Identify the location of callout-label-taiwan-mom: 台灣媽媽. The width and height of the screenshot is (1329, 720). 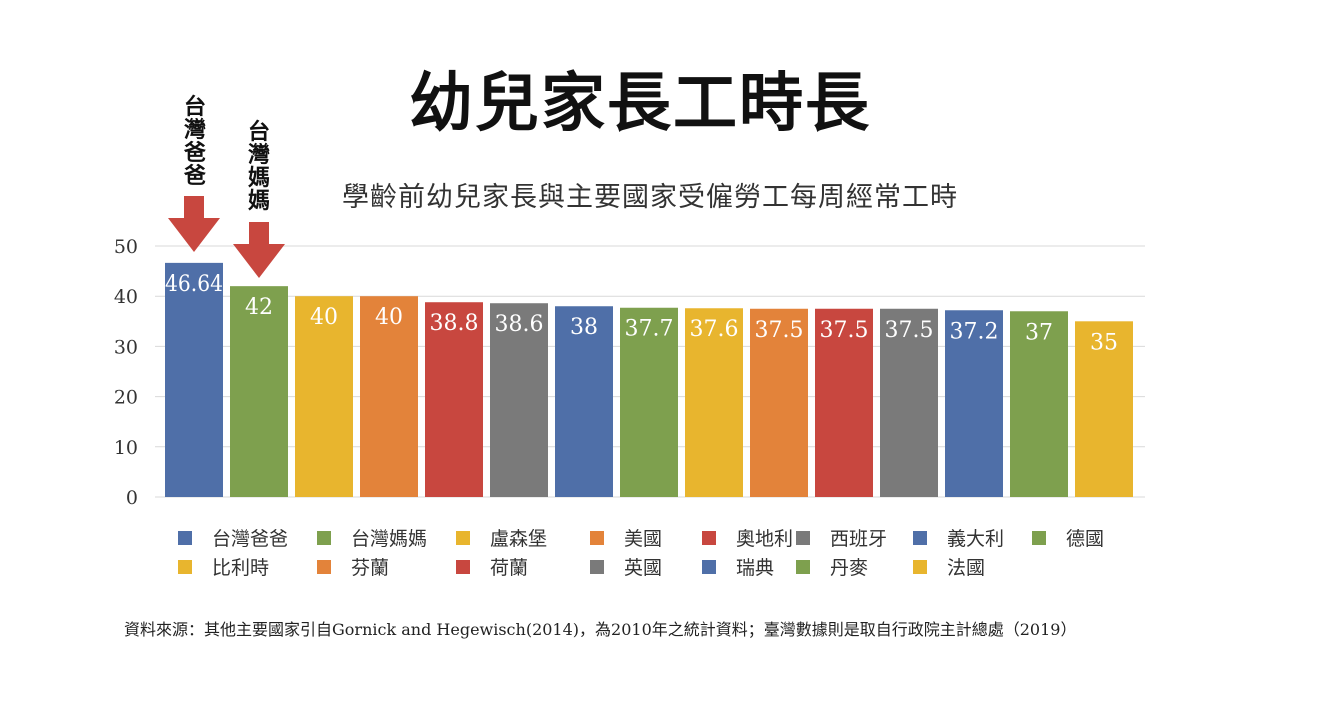
(258, 167).